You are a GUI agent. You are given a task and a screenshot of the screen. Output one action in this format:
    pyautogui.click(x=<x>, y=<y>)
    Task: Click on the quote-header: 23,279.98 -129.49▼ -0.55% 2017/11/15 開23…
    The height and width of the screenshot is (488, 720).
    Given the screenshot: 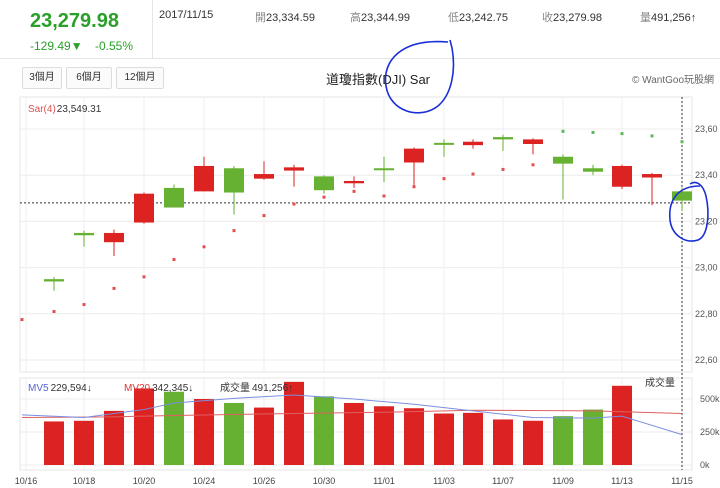 What is the action you would take?
    pyautogui.click(x=360, y=29)
    